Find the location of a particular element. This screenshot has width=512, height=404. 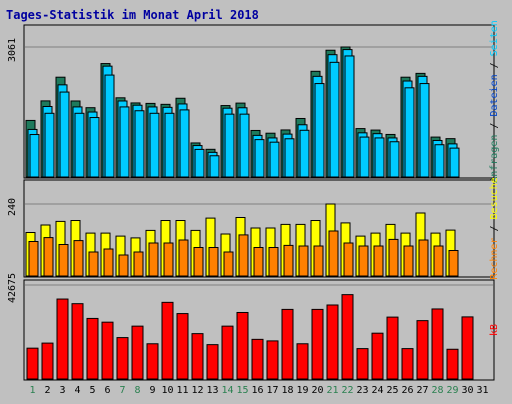

x-tick-label-day-12: 12 is located at coordinates (197, 390).